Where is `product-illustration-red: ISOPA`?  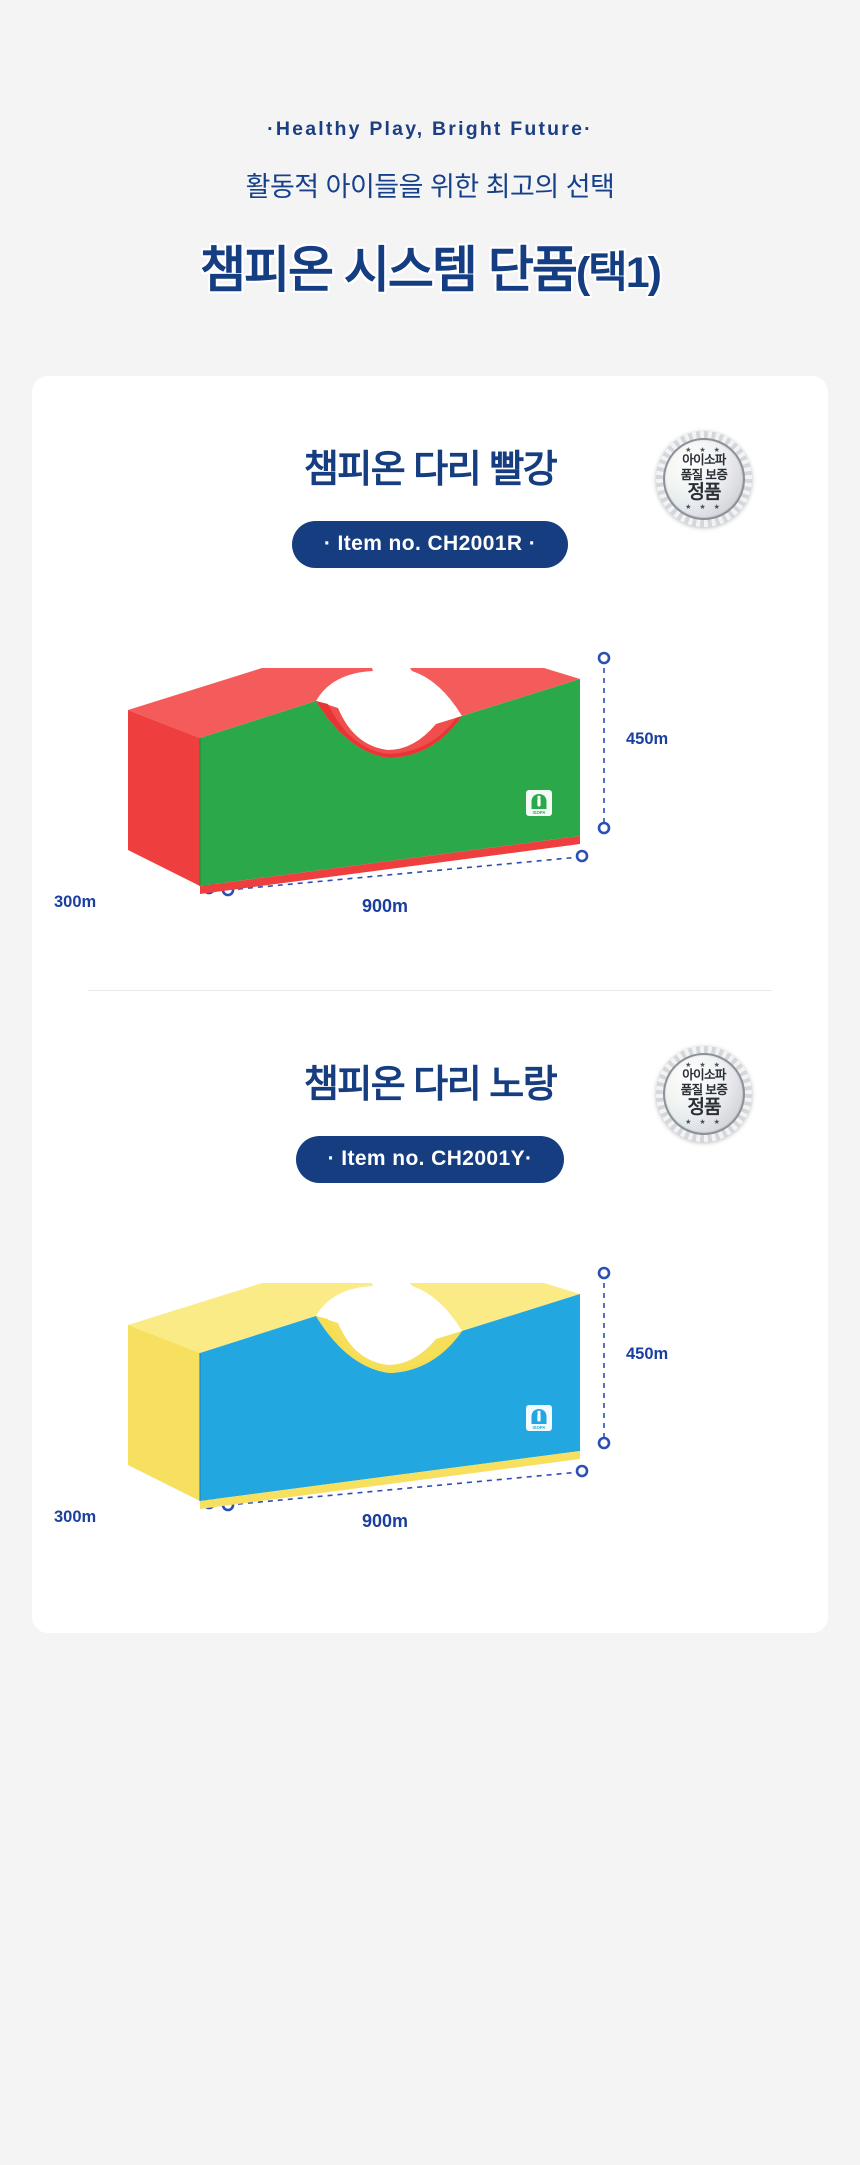
product-illustration-red: ISOPA is located at coordinates (369, 774).